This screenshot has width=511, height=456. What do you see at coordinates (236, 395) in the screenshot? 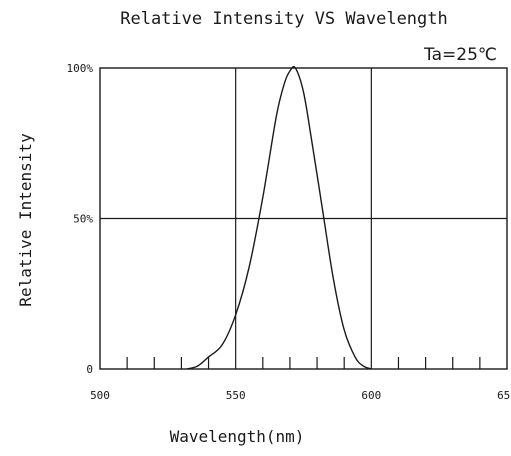
I see `x-tick-label: 550` at bounding box center [236, 395].